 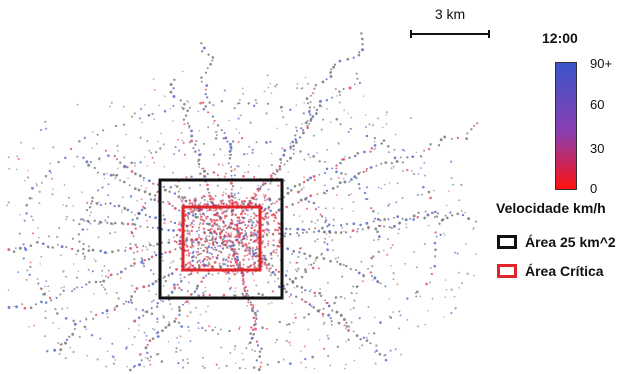 I want to click on legend-item-critical-area: Área Crítica, so click(x=550, y=271).